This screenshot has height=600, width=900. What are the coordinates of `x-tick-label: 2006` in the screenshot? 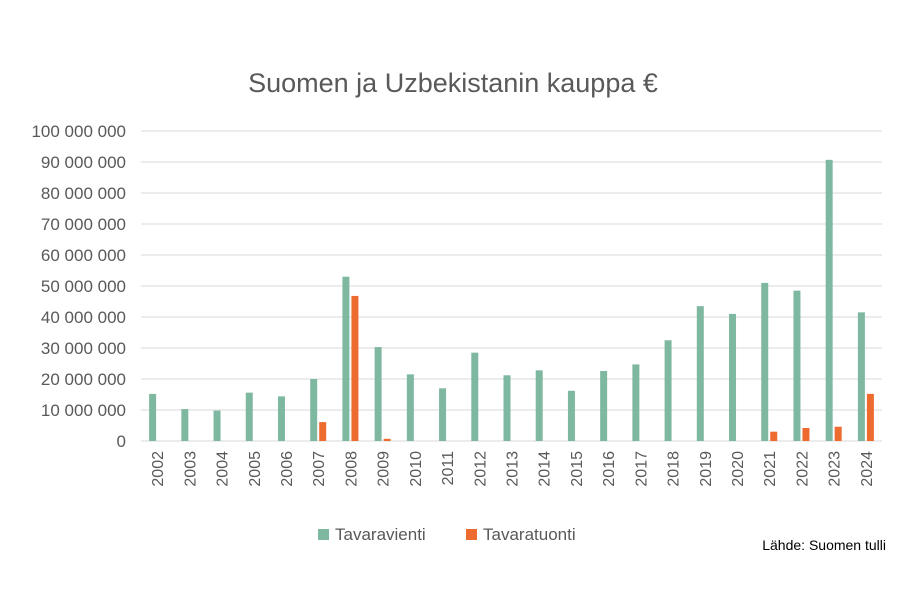 It's located at (287, 469).